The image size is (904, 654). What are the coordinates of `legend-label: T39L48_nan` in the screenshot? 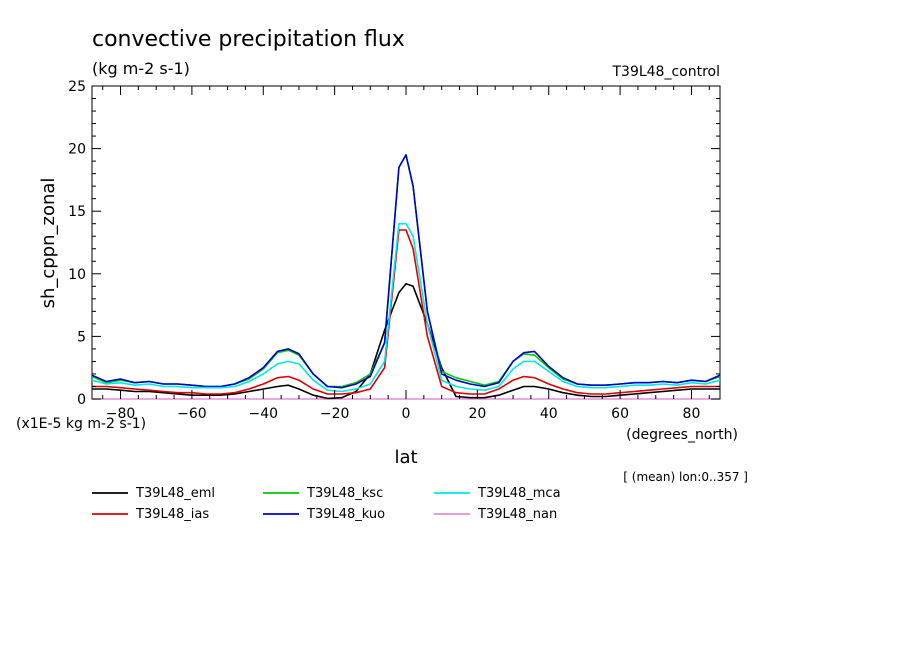 It's located at (517, 514).